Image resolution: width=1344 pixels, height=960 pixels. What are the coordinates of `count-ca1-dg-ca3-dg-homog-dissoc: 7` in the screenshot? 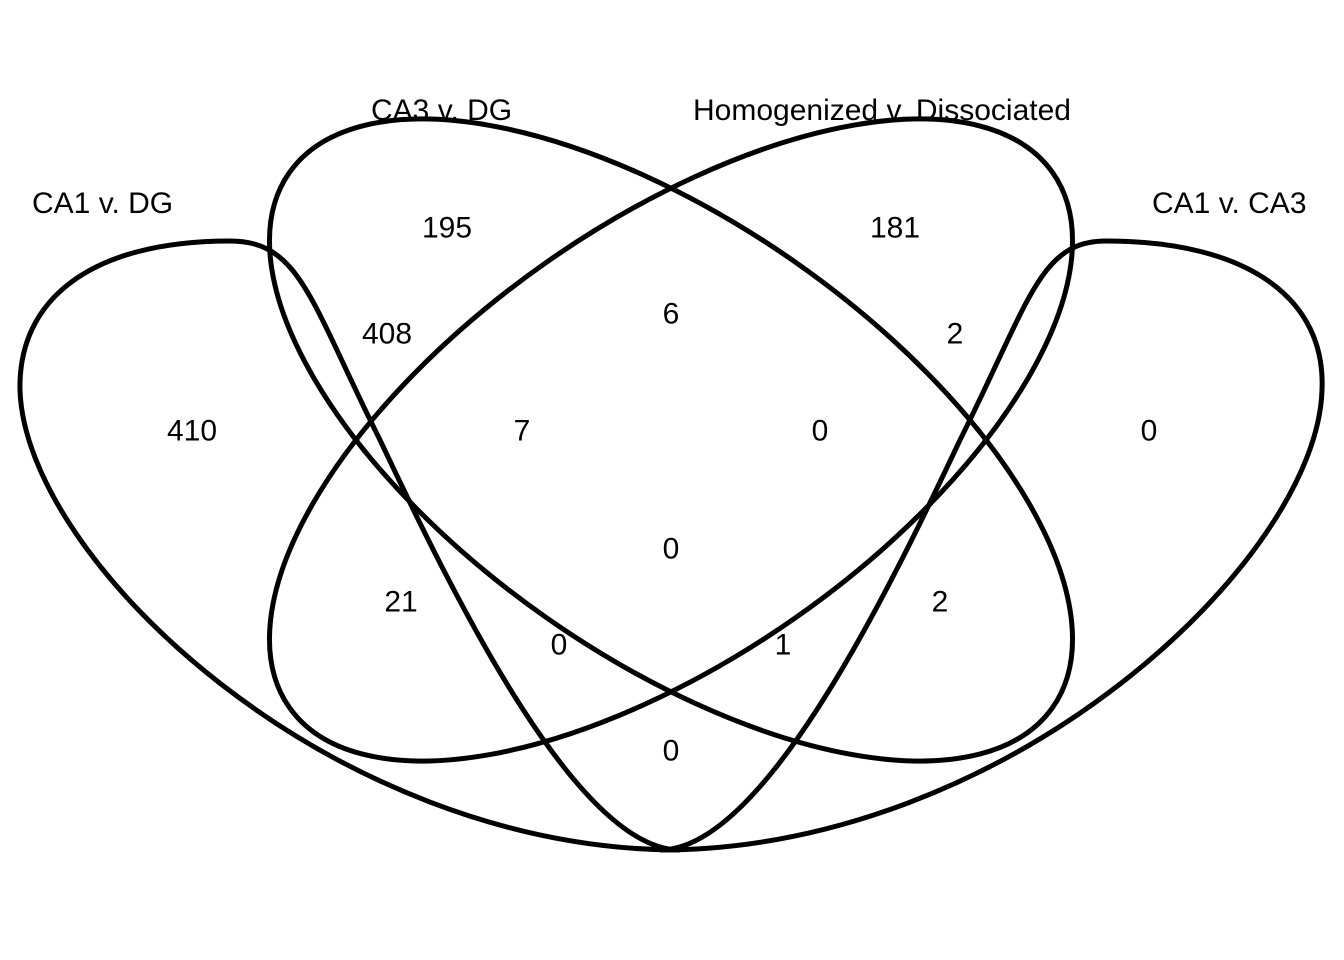 It's located at (522, 431).